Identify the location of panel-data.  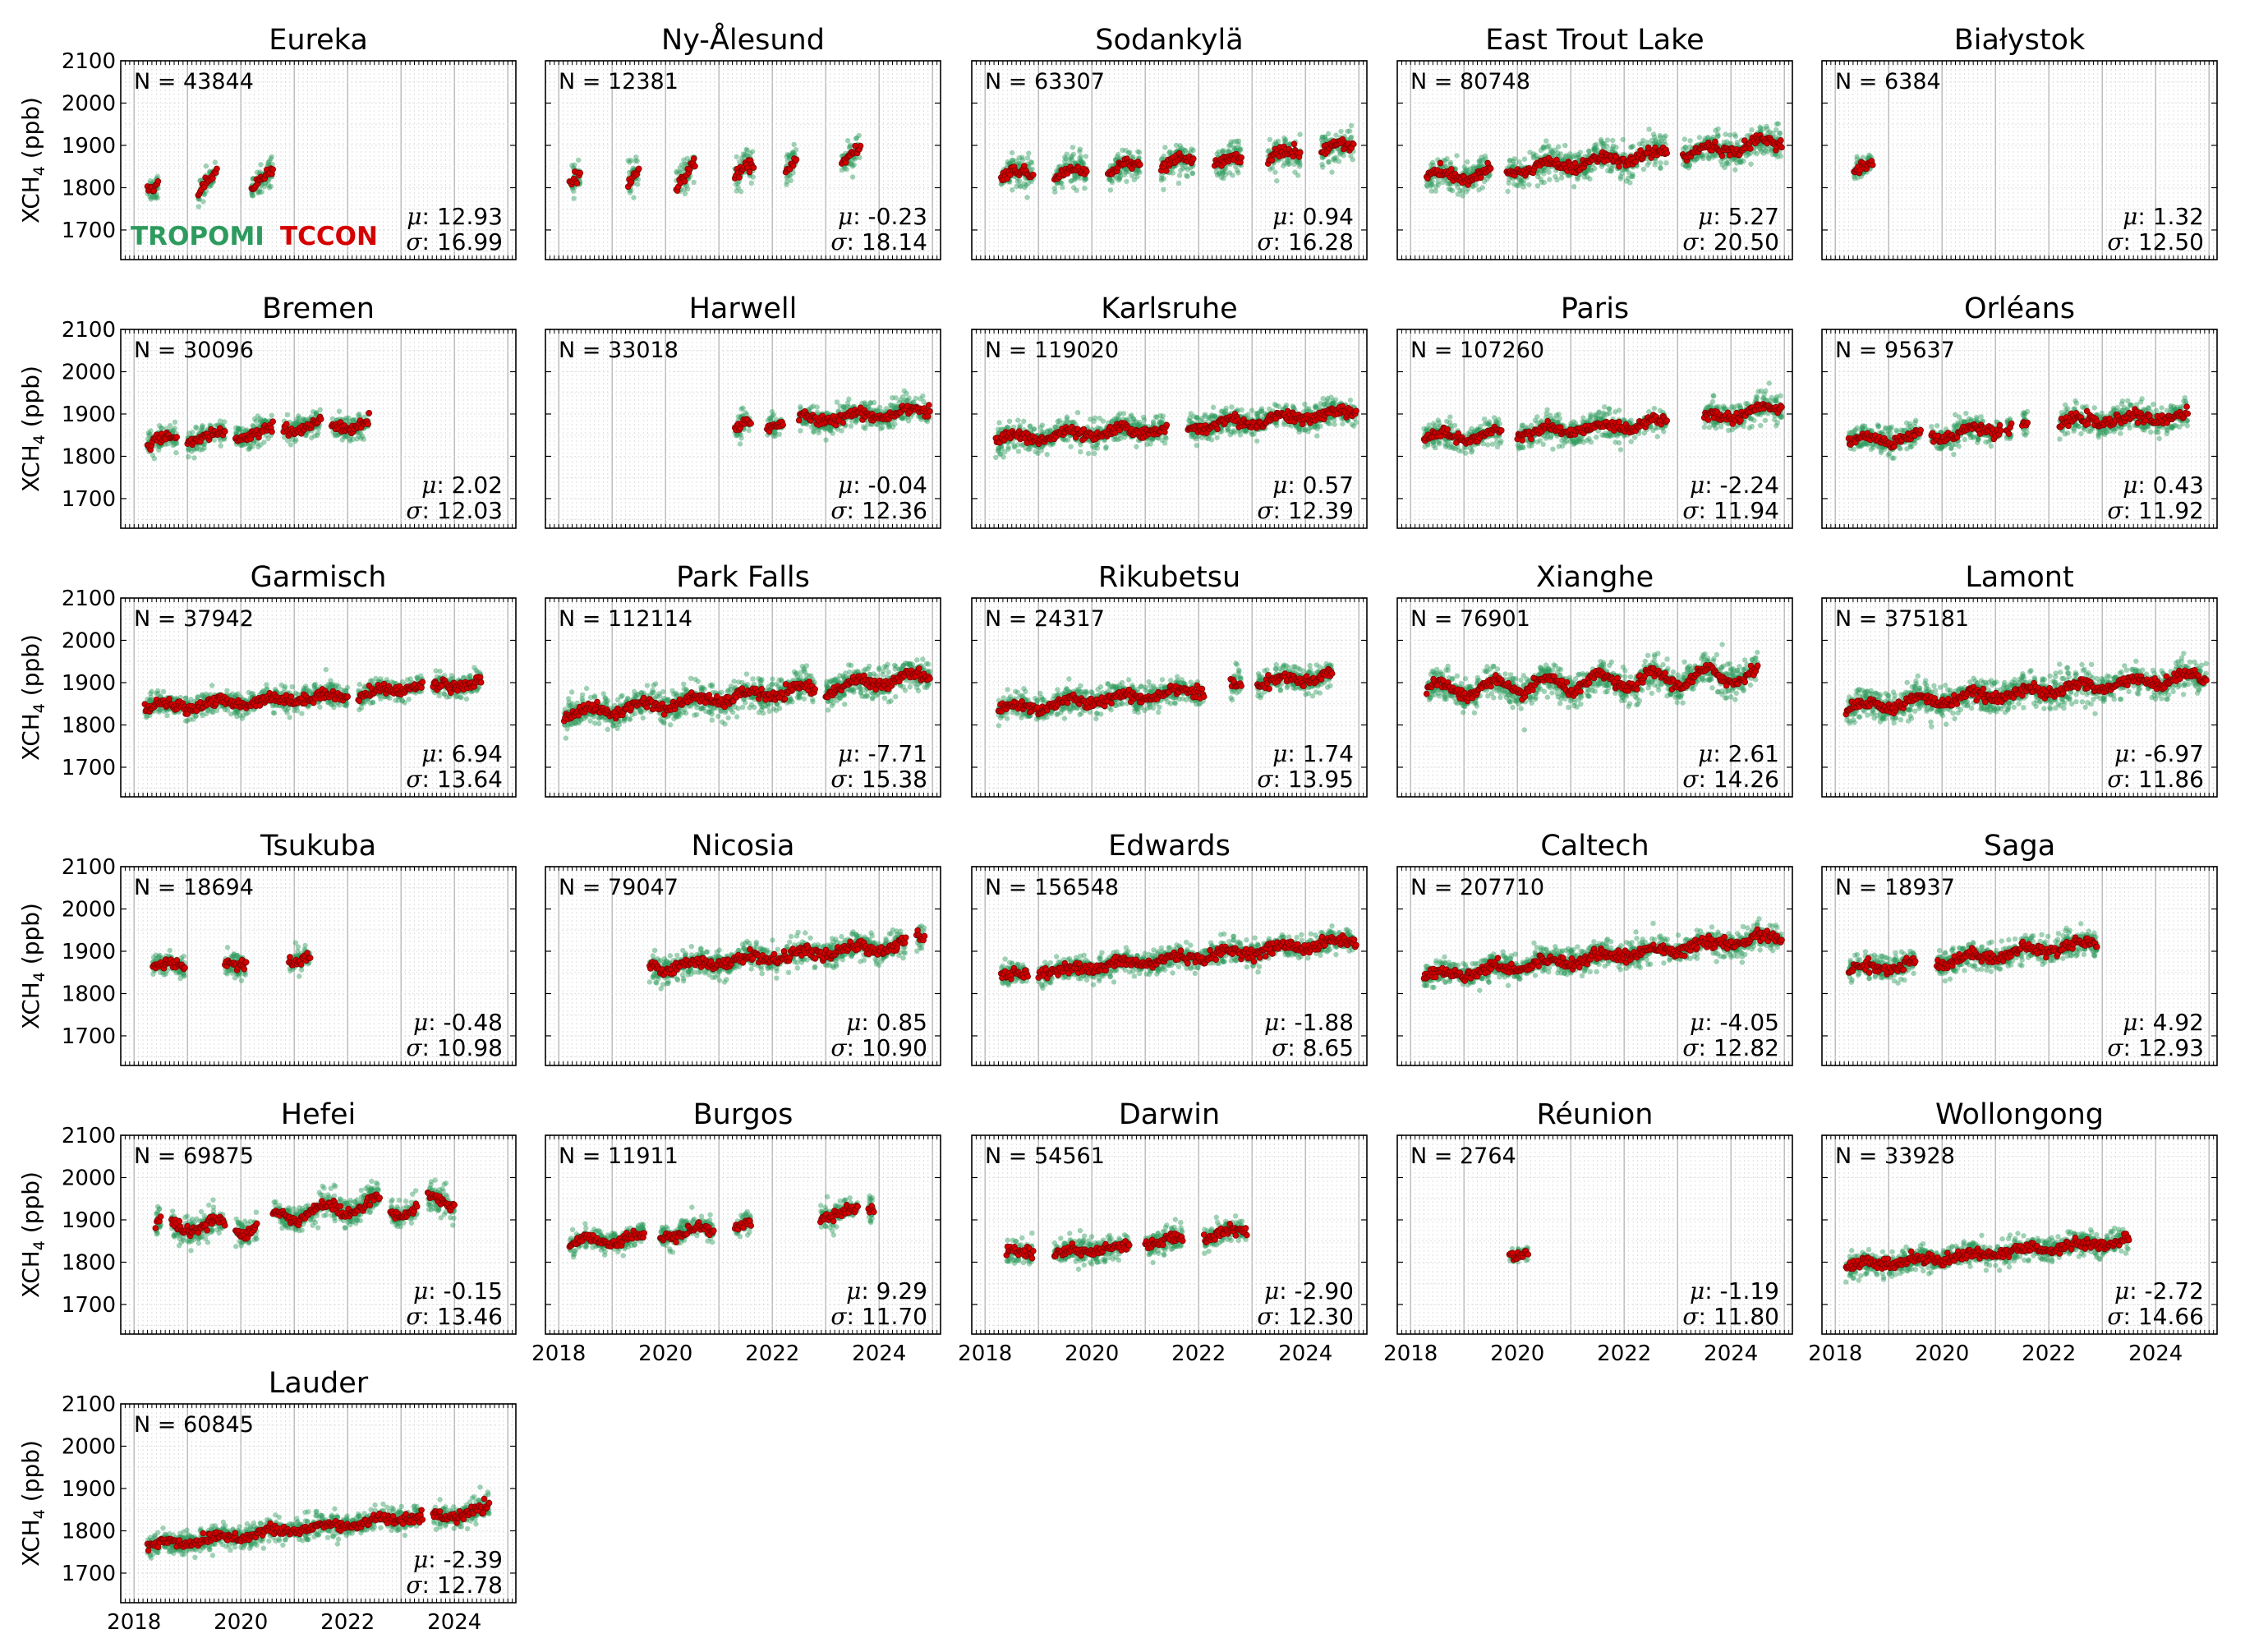
(1863, 167).